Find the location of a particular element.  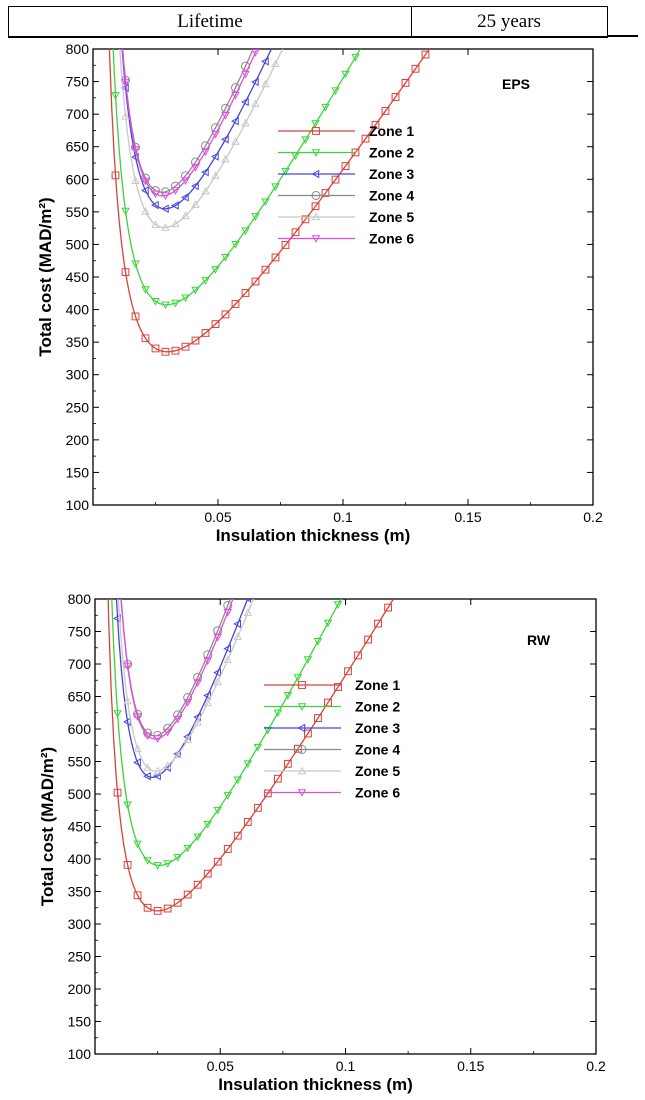

y-tick-label: 550 is located at coordinates (80, 762).